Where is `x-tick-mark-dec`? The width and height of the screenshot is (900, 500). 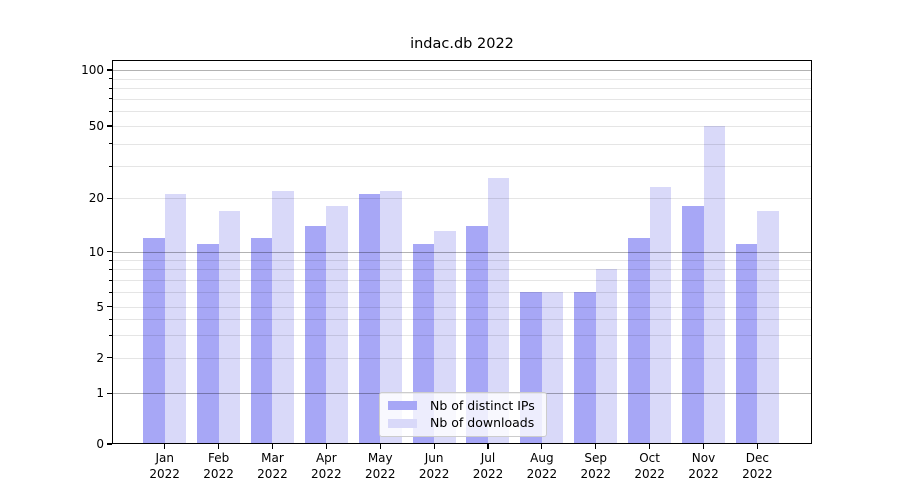 x-tick-mark-dec is located at coordinates (757, 446).